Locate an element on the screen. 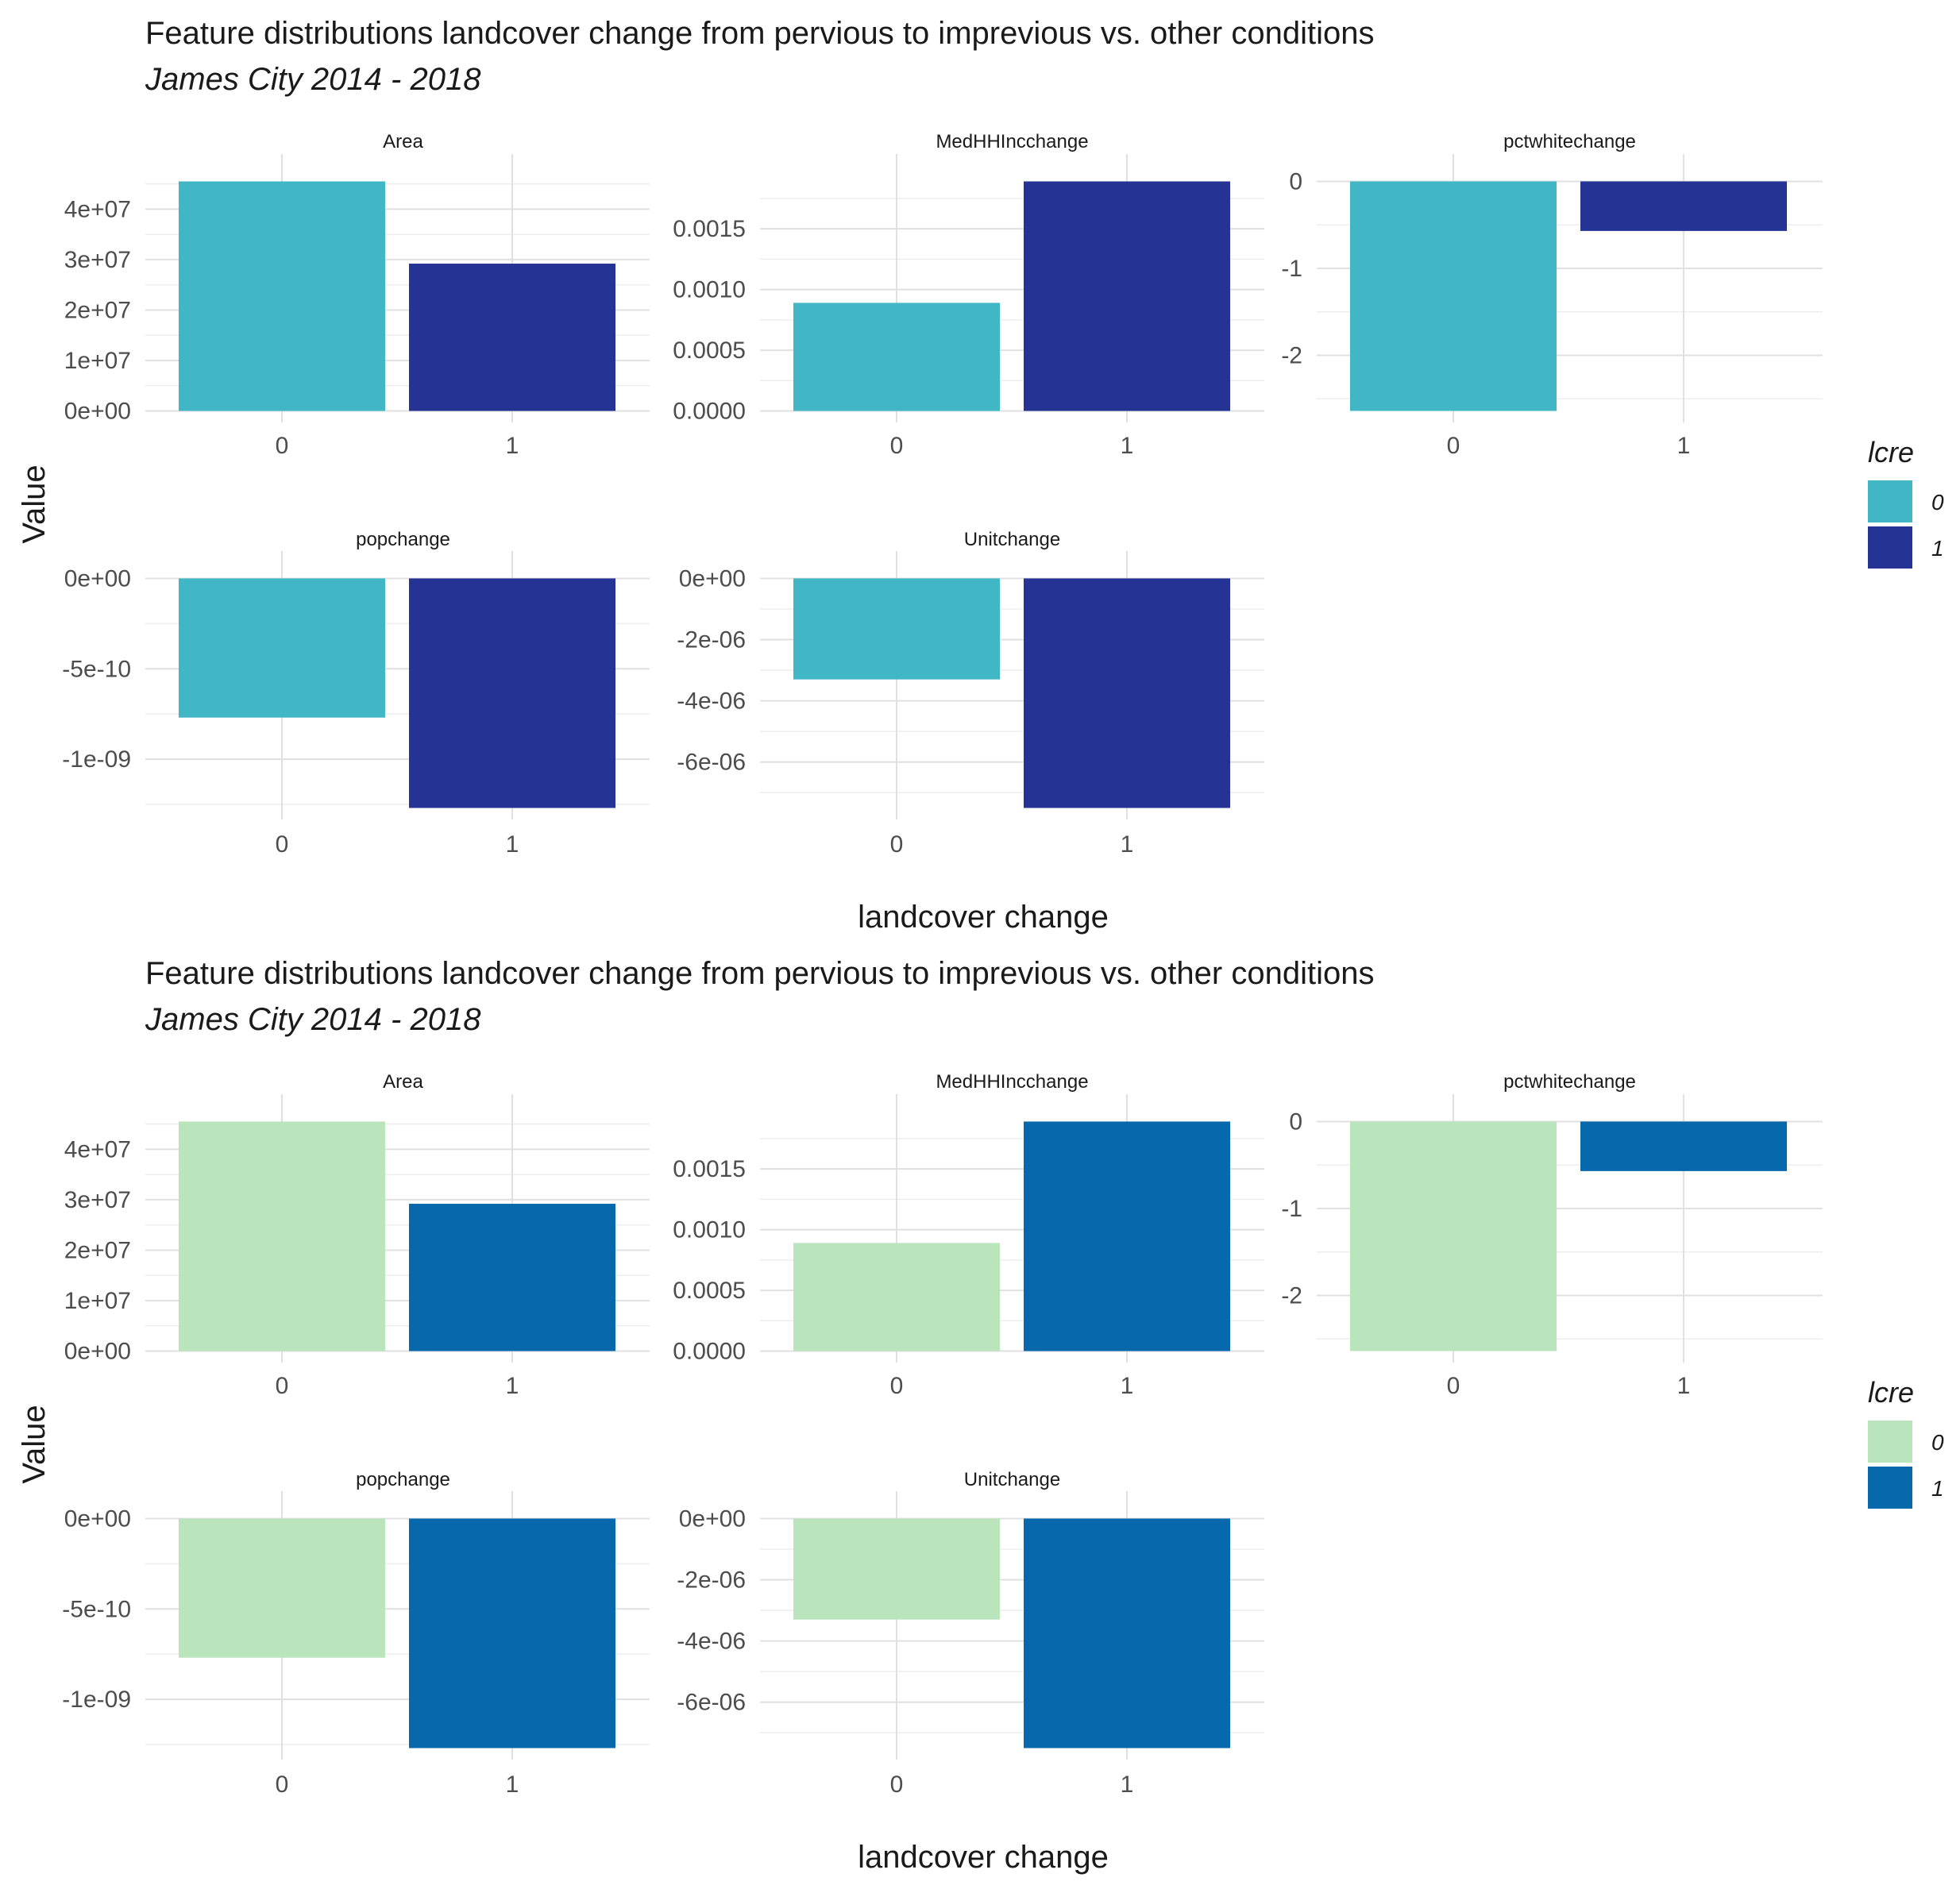  facet-strip-label: Area is located at coordinates (403, 1082).